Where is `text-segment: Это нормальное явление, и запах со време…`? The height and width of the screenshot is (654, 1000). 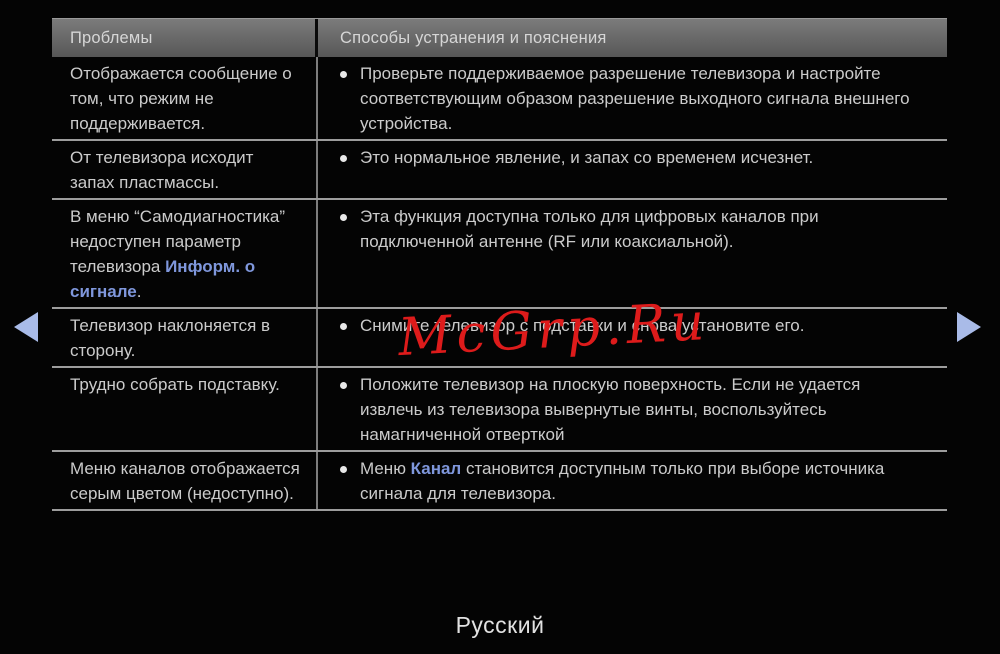
text-segment: Это нормальное явление, и запах со време… is located at coordinates (587, 157).